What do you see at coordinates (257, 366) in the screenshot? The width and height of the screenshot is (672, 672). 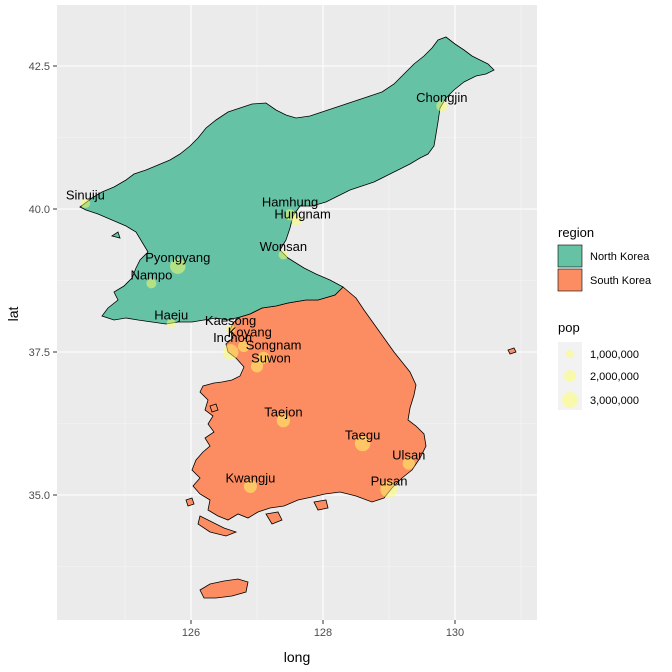 I see `city-point-suwon` at bounding box center [257, 366].